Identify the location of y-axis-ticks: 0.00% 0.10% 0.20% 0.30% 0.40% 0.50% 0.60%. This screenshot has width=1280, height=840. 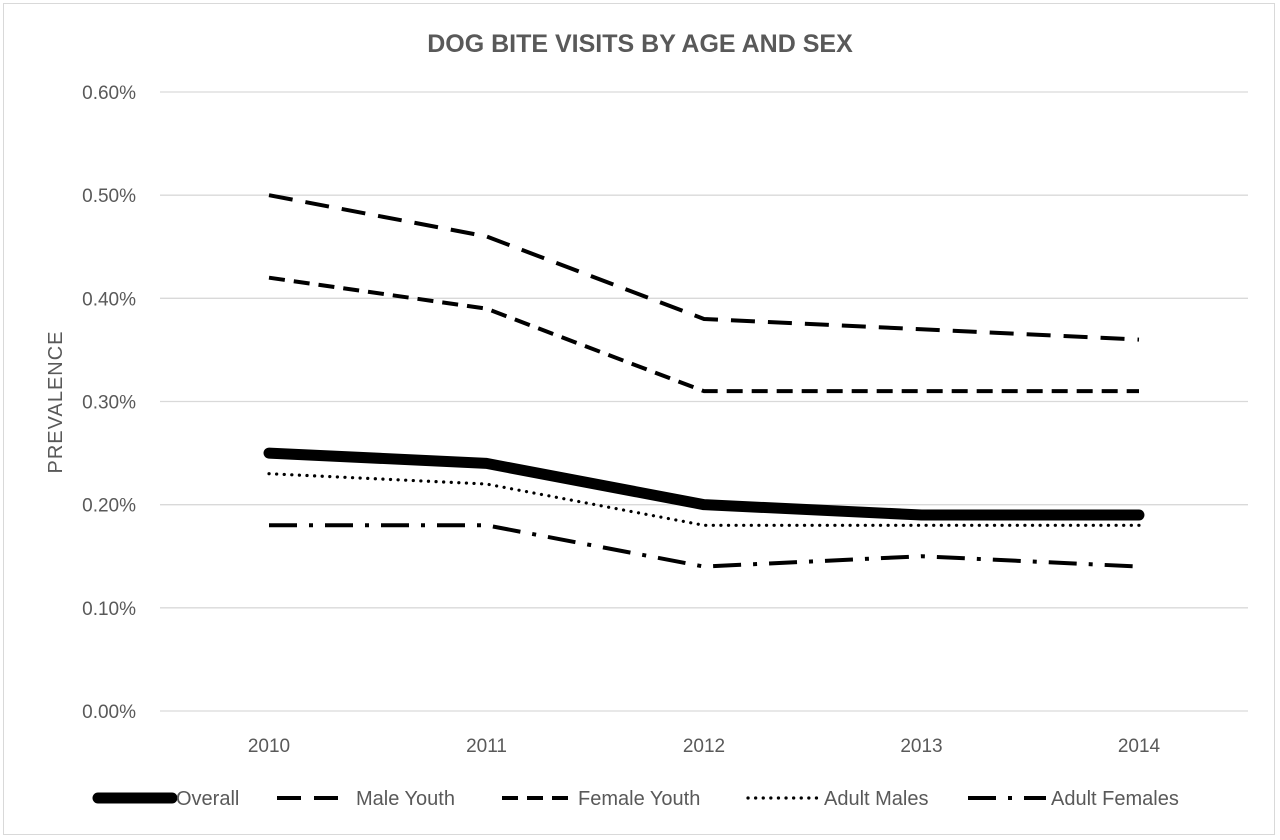
(109, 403).